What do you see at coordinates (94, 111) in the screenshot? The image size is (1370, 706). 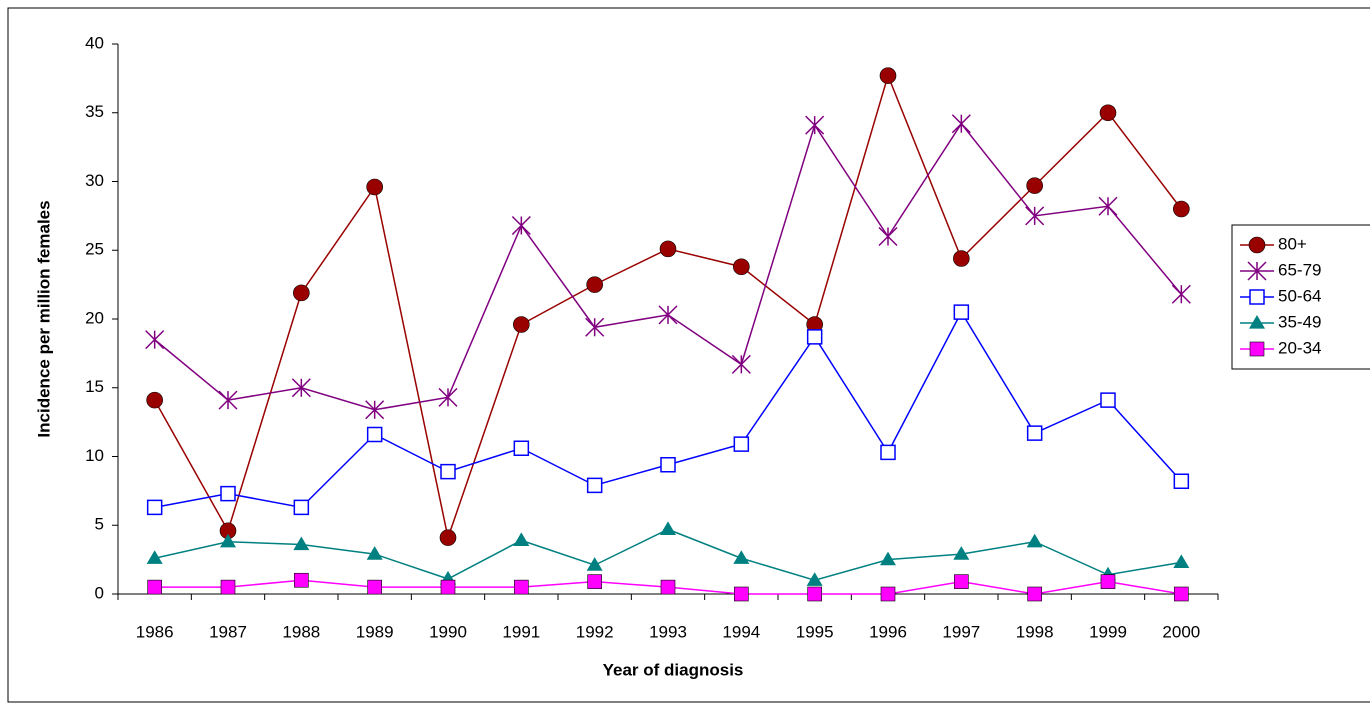 I see `y-tick-label: 35` at bounding box center [94, 111].